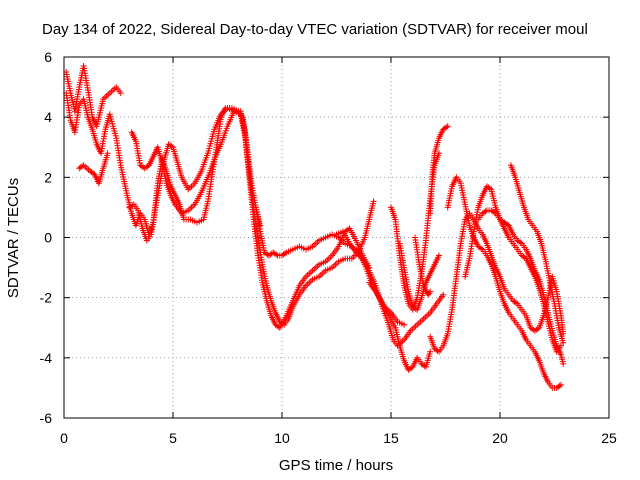 This screenshot has width=640, height=480. I want to click on x-tick-label: 5, so click(173, 438).